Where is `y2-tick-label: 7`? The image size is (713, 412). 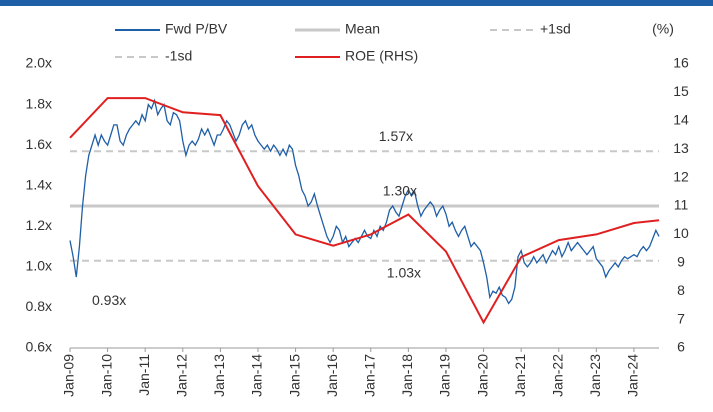 y2-tick-label: 7 is located at coordinates (681, 318).